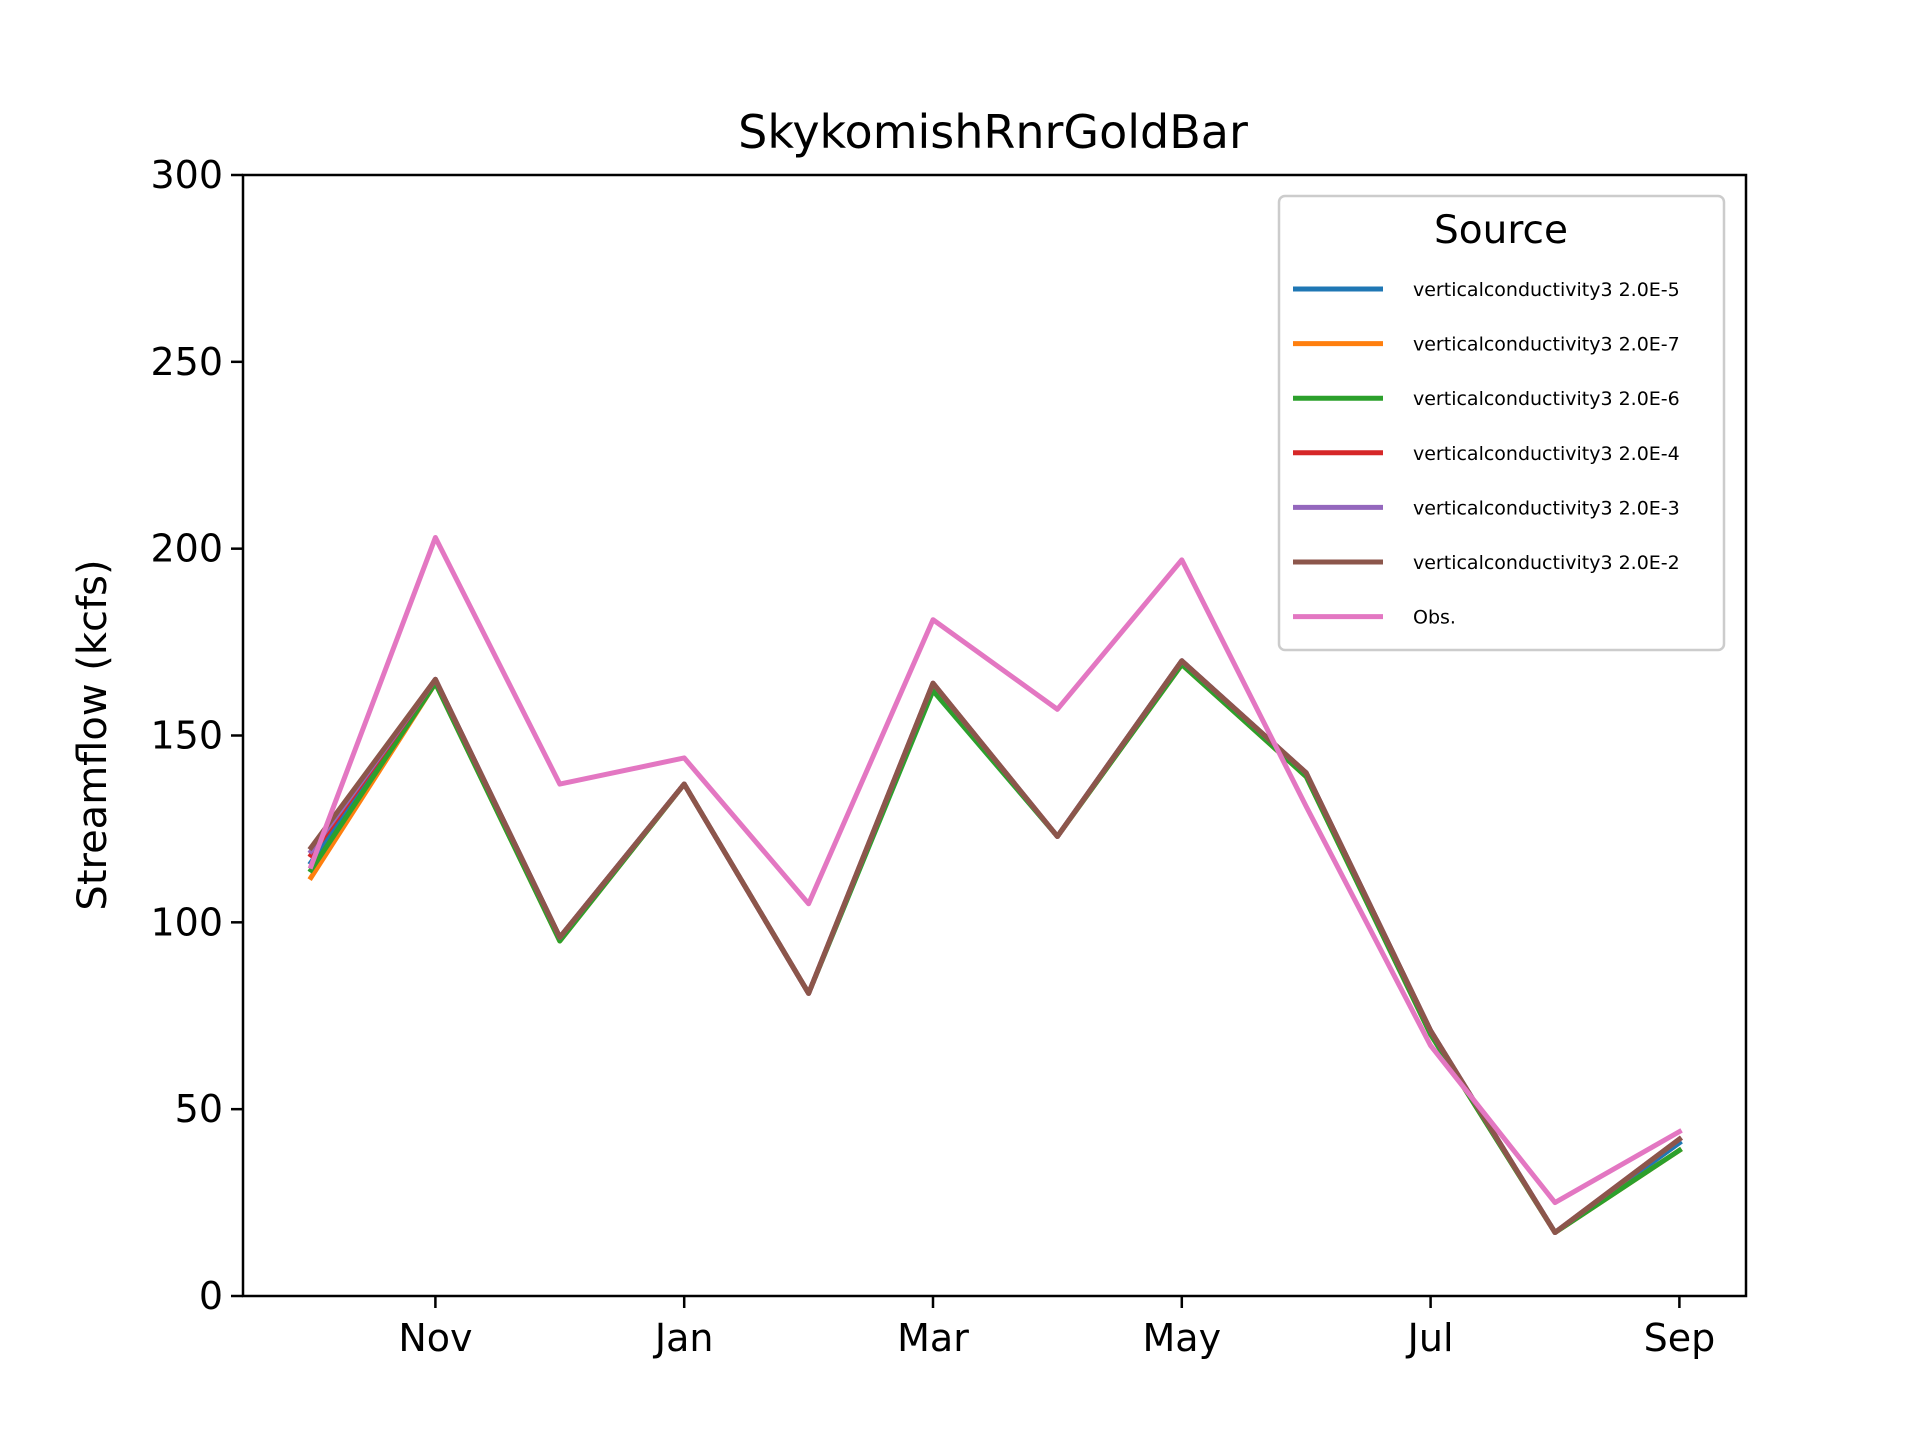 Image resolution: width=1920 pixels, height=1440 pixels. What do you see at coordinates (933, 1338) in the screenshot?
I see `x-tick-label-2: Mar` at bounding box center [933, 1338].